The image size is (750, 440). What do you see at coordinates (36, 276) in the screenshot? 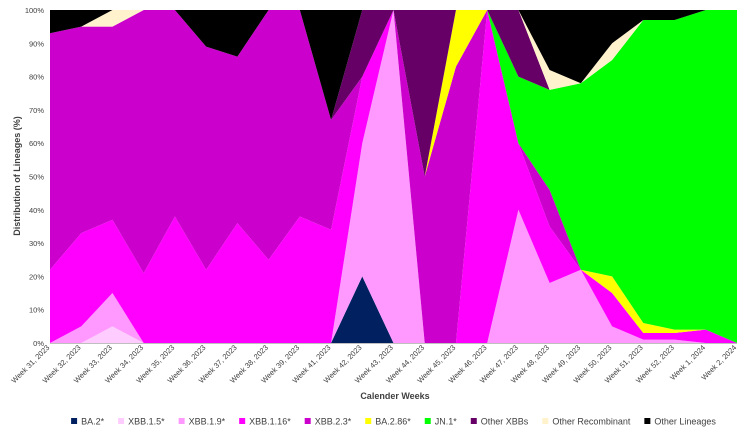
I see `y-tick-label: 20%` at bounding box center [36, 276].